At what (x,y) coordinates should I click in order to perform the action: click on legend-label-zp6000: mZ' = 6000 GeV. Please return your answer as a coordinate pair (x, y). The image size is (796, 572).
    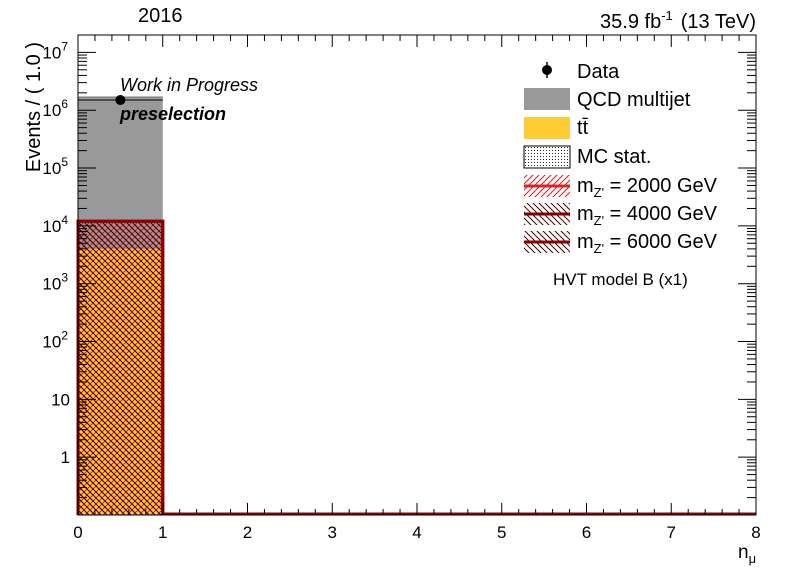
    Looking at the image, I should click on (647, 243).